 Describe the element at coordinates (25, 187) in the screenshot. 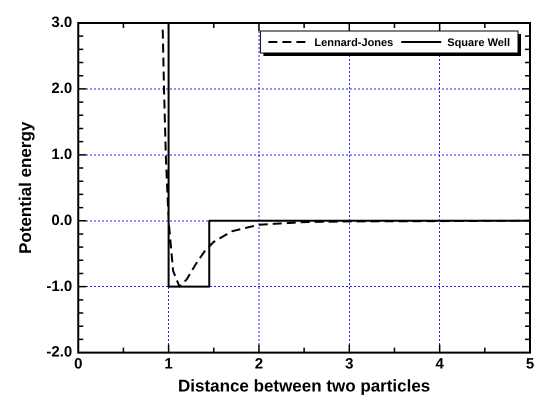

I see `y-axis-title: Potential energy` at that location.